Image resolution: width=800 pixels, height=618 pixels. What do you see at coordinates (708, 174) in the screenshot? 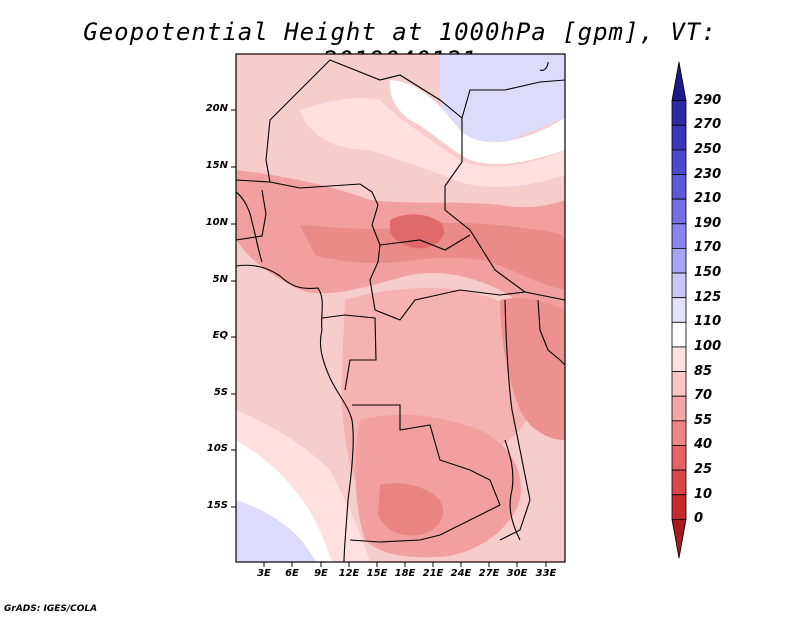
I see `colorbar-level-label: 230` at bounding box center [708, 174].